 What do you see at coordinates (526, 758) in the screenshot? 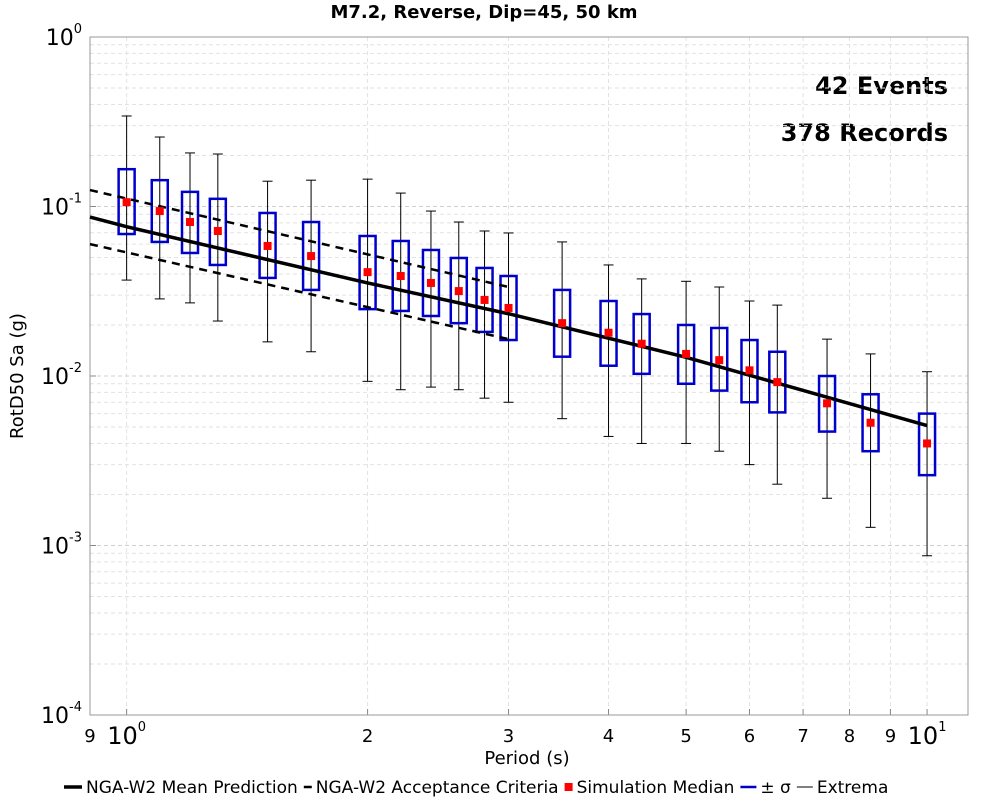
I see `x-axis-label: Period (s)` at bounding box center [526, 758].